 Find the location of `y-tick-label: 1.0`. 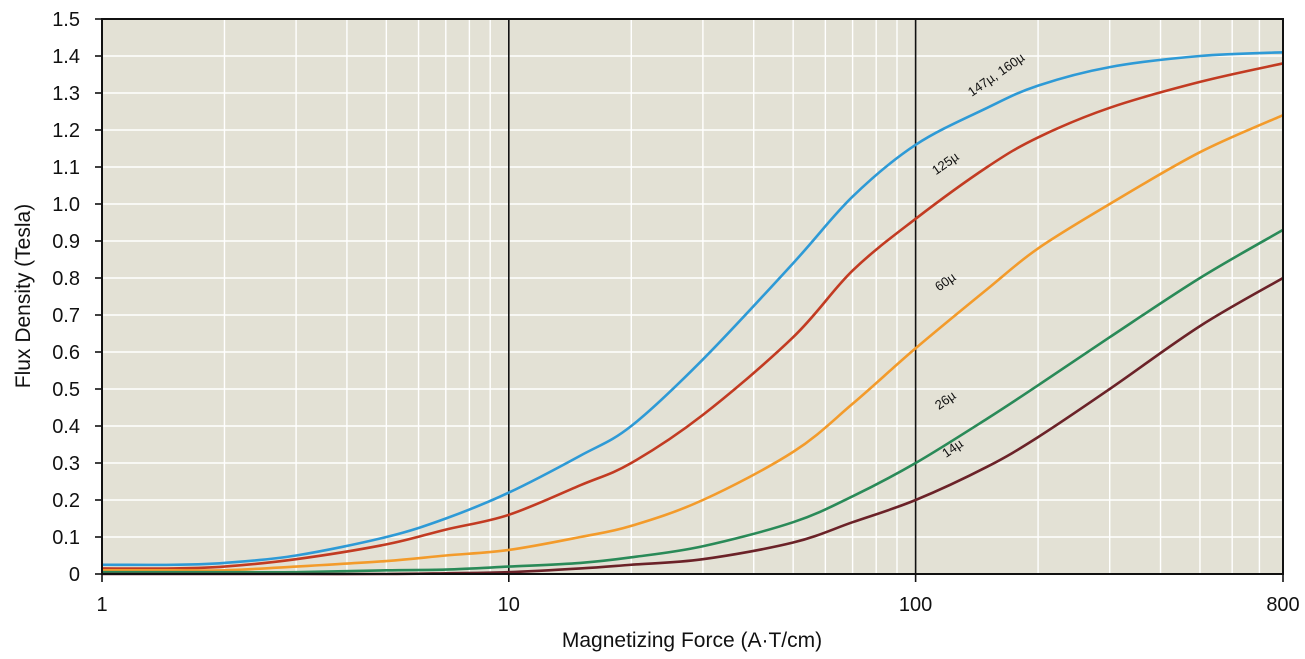

y-tick-label: 1.0 is located at coordinates (66, 205).